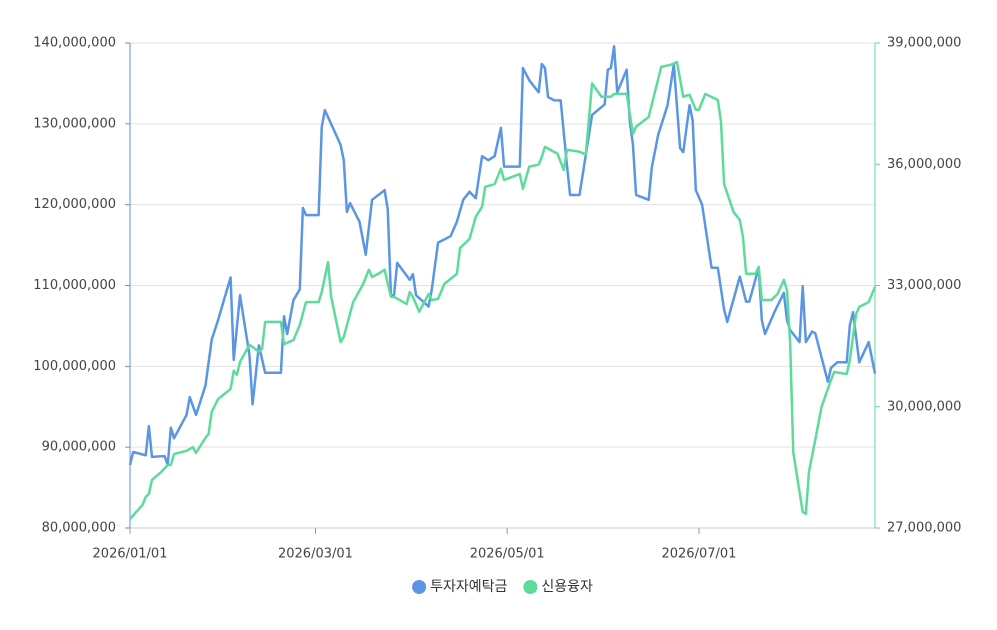  What do you see at coordinates (74, 366) in the screenshot?
I see `y-tick-label: 100,000,000` at bounding box center [74, 366].